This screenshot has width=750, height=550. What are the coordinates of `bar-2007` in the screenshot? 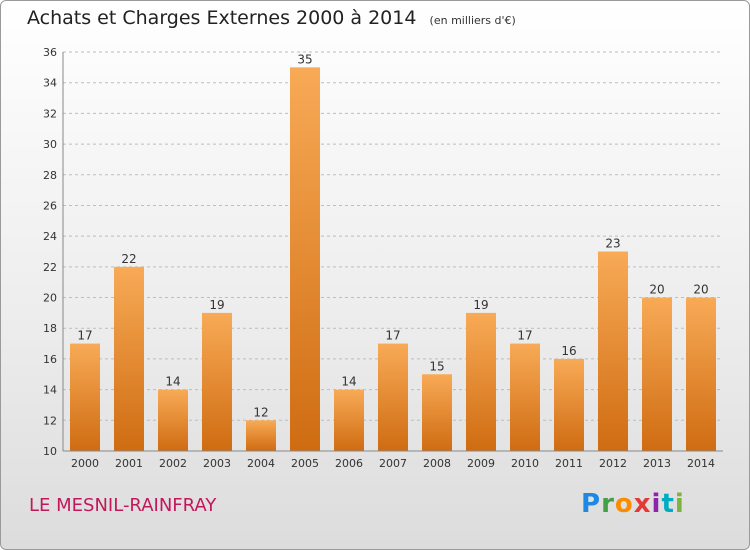 It's located at (393, 397).